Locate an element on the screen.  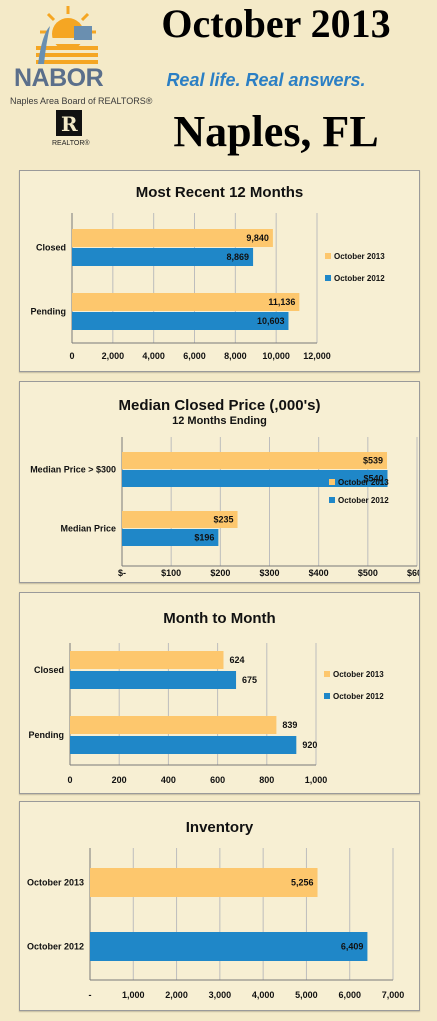
data-label: 920 is located at coordinates (309, 745).